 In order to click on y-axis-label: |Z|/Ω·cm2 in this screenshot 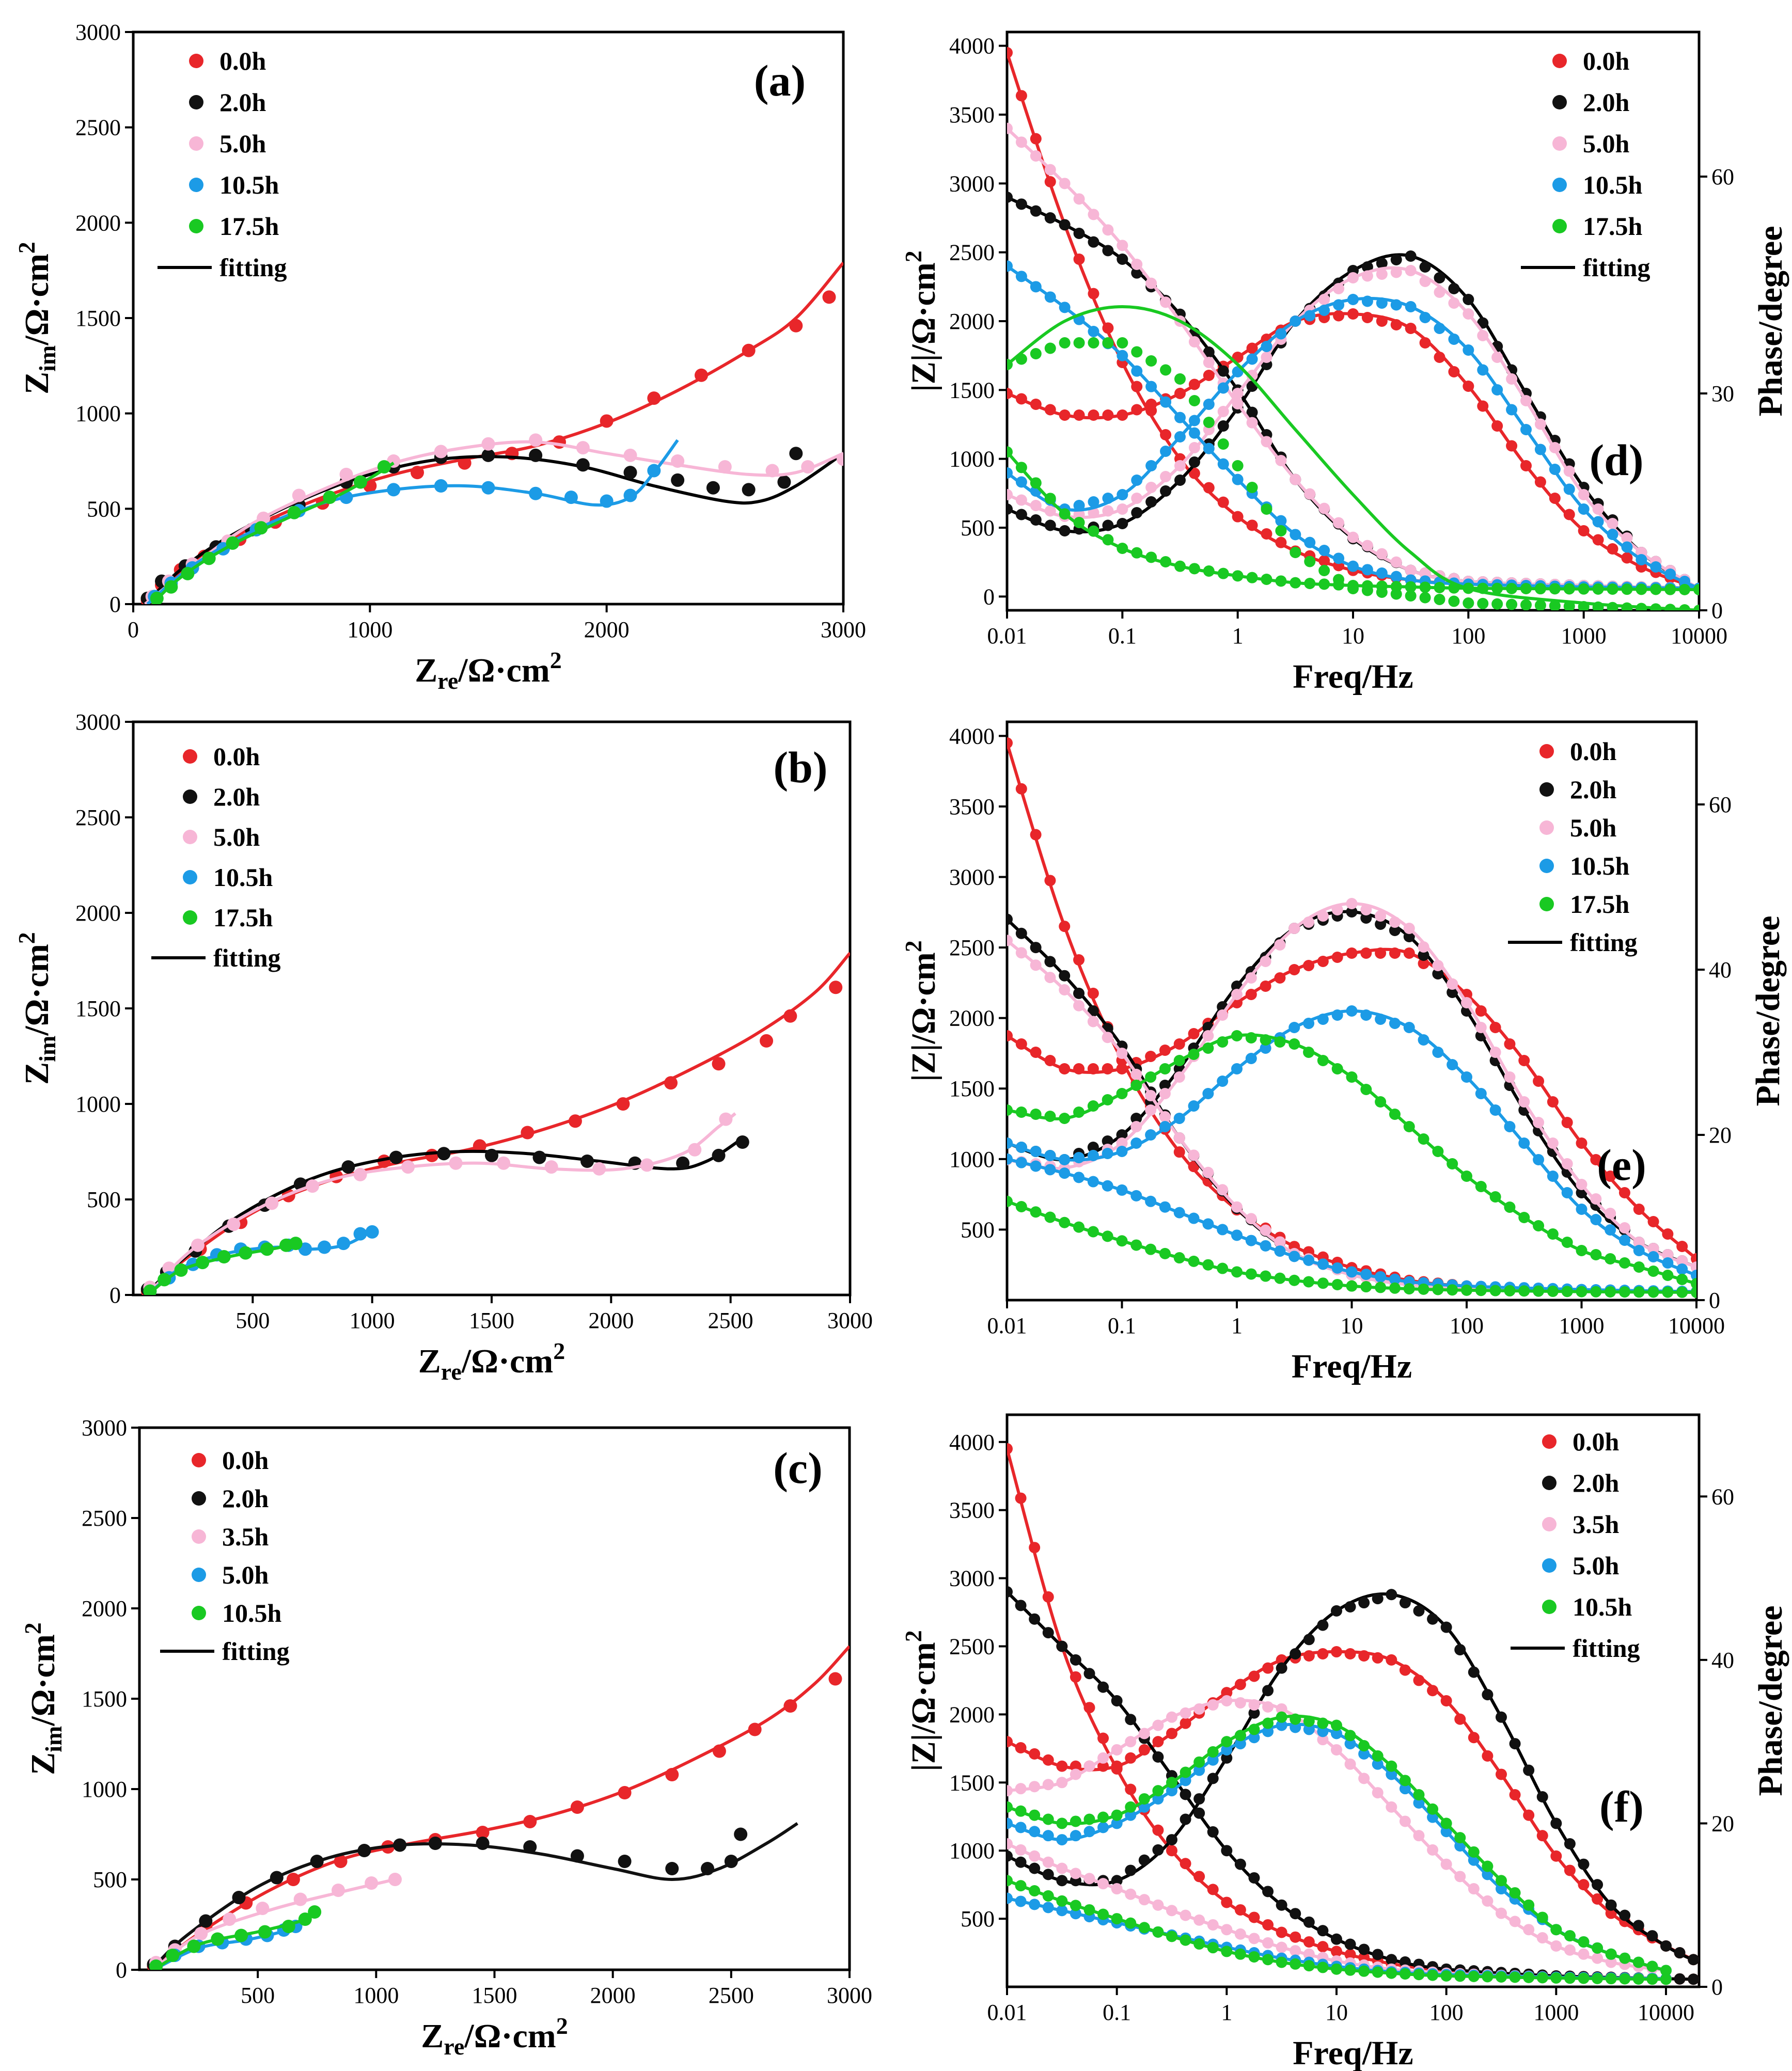, I will do `click(921, 1011)`.